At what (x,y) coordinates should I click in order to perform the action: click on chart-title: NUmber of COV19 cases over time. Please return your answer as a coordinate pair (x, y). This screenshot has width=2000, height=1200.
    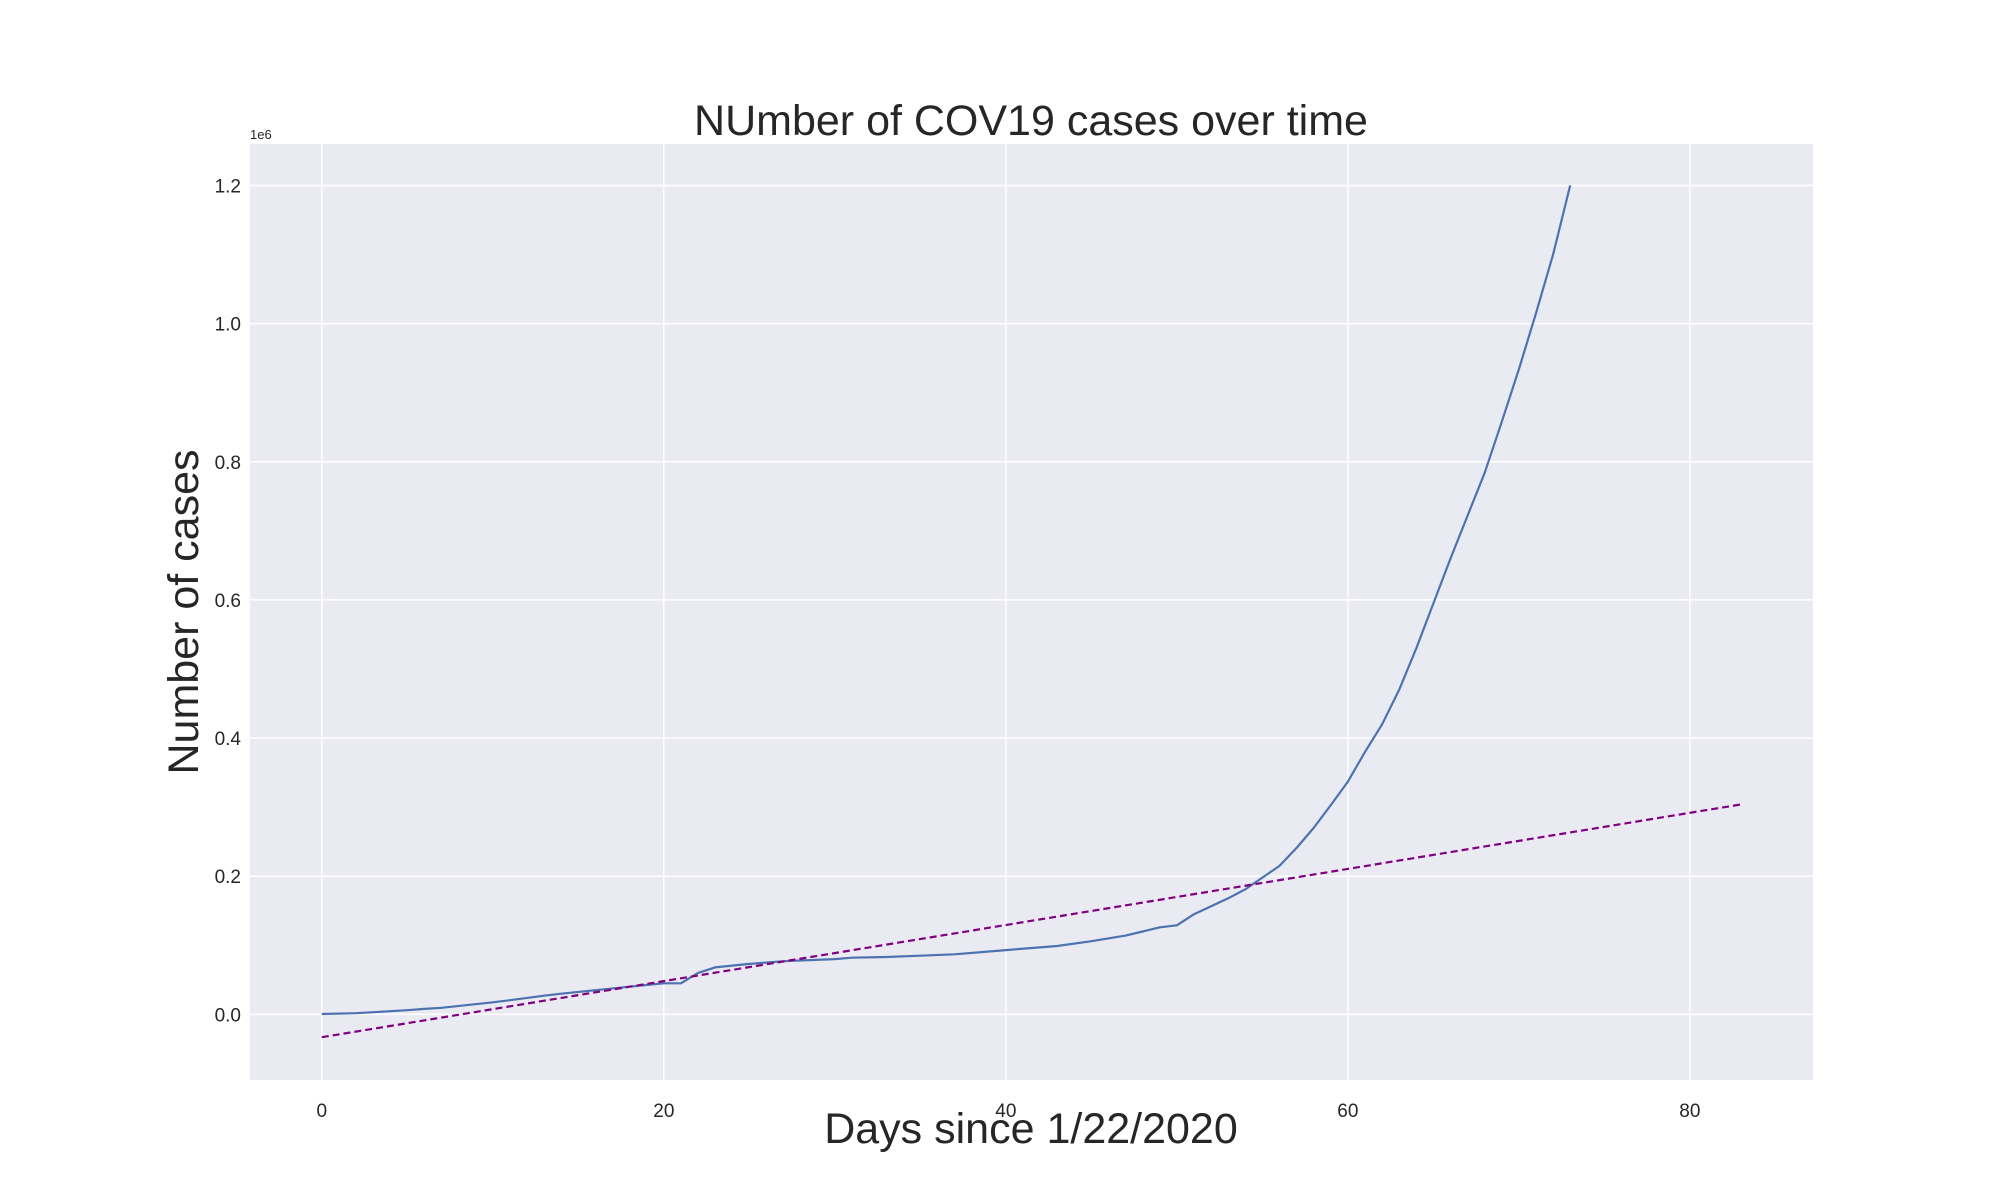
    Looking at the image, I should click on (1031, 121).